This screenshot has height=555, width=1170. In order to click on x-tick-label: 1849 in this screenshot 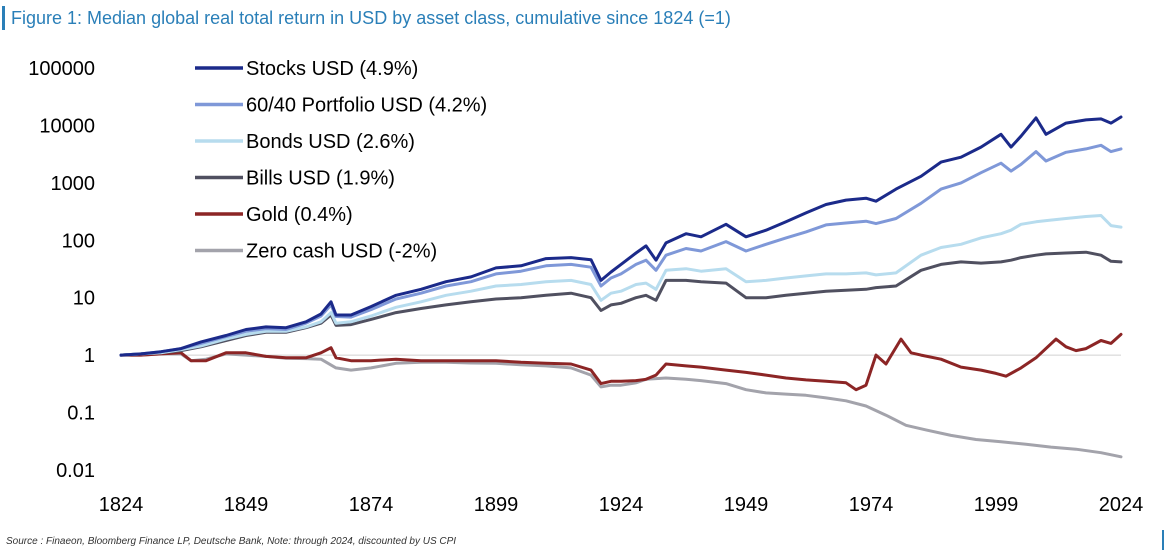, I will do `click(246, 505)`.